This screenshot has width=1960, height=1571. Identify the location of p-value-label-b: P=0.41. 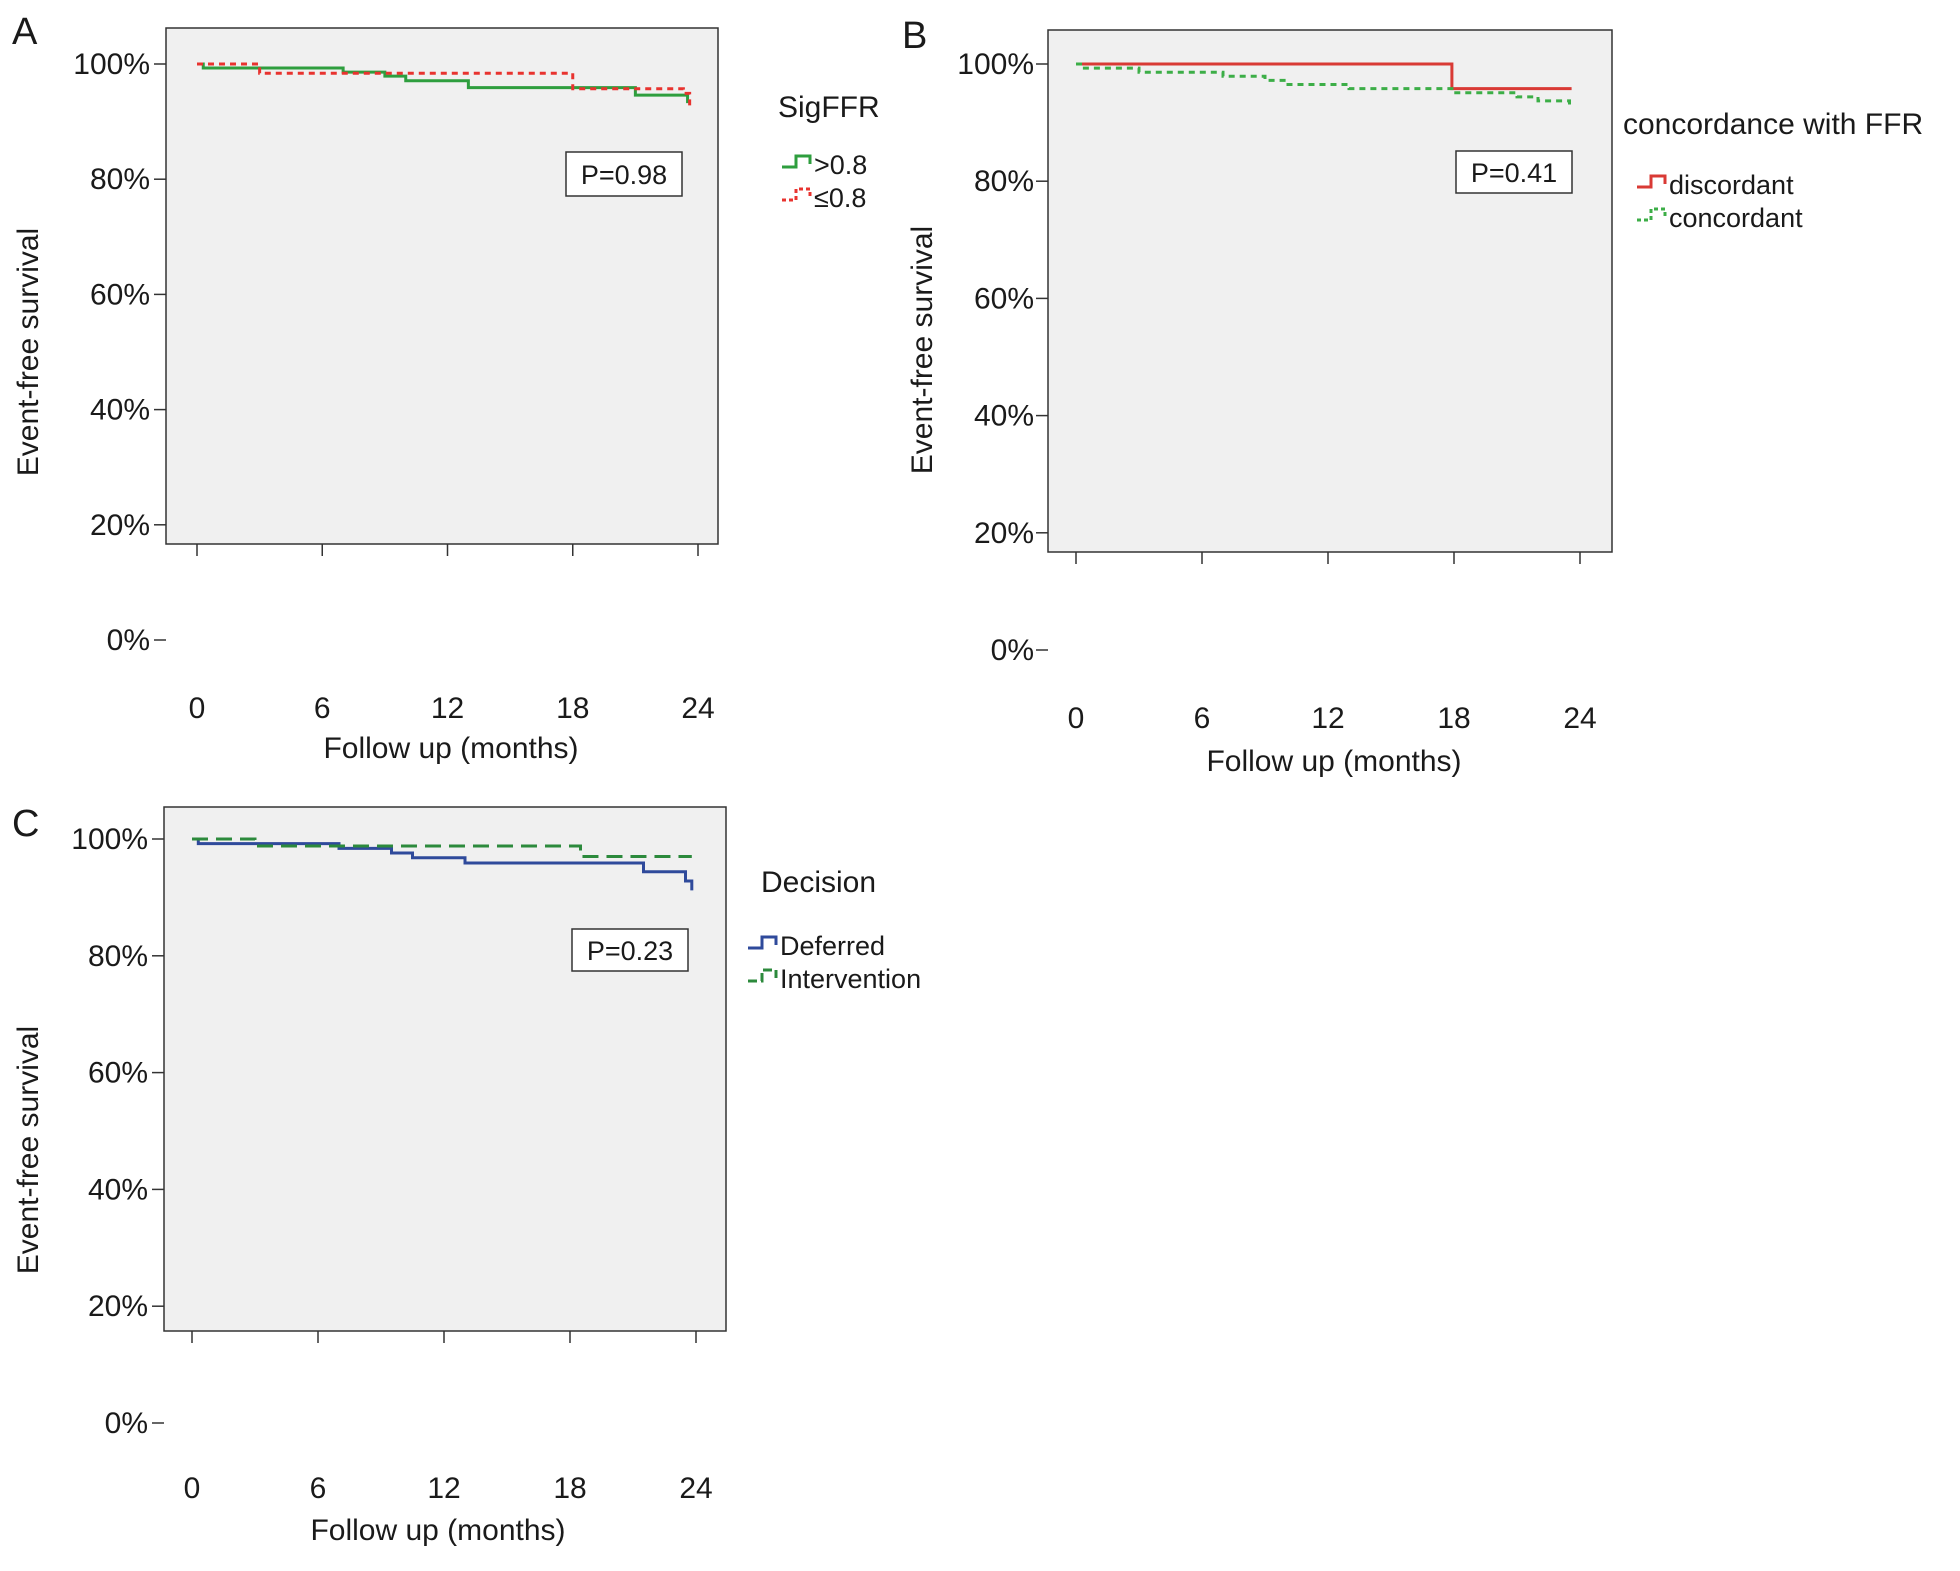
(1514, 173).